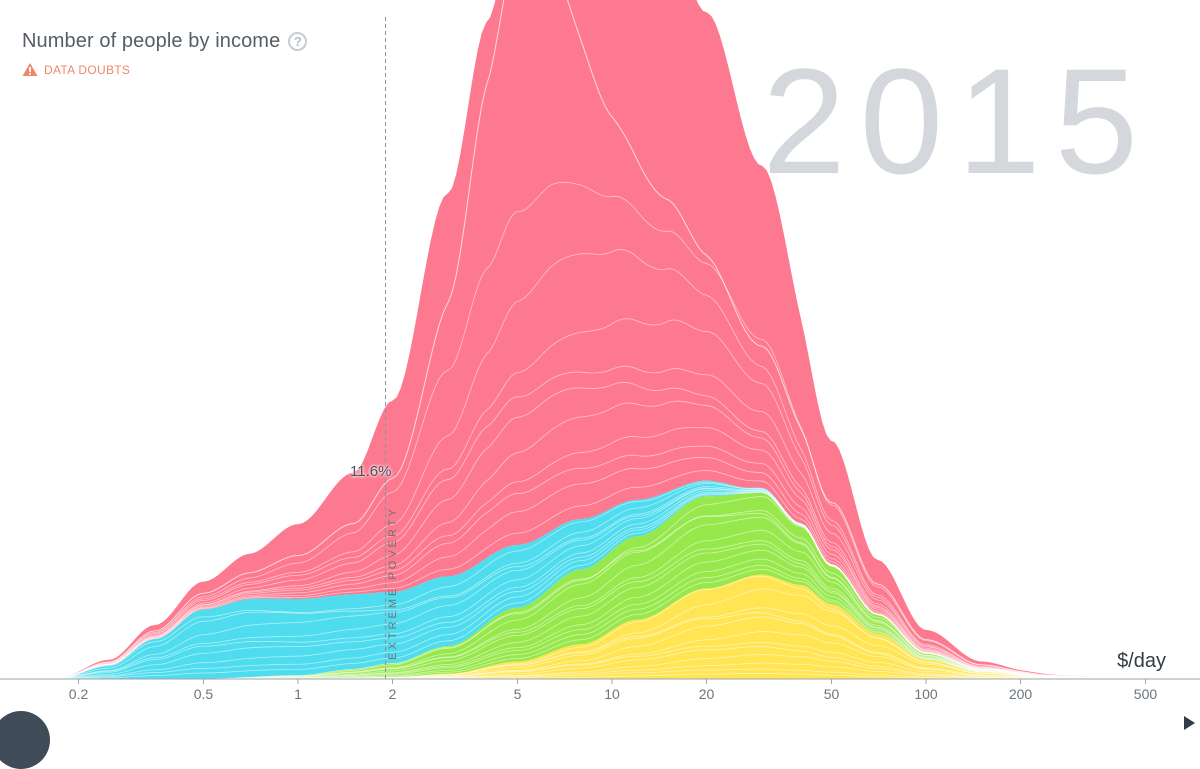 Image resolution: width=1200 pixels, height=769 pixels. I want to click on x-tick-label: 100, so click(926, 694).